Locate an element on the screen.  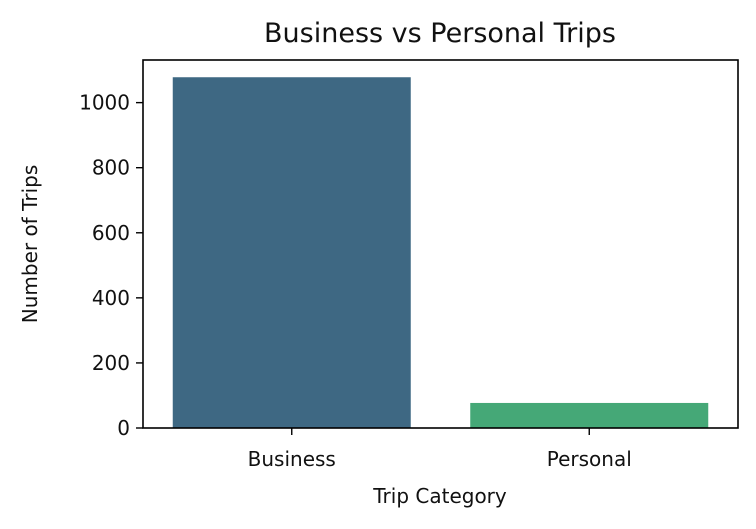
x-tick-label: Business is located at coordinates (292, 459).